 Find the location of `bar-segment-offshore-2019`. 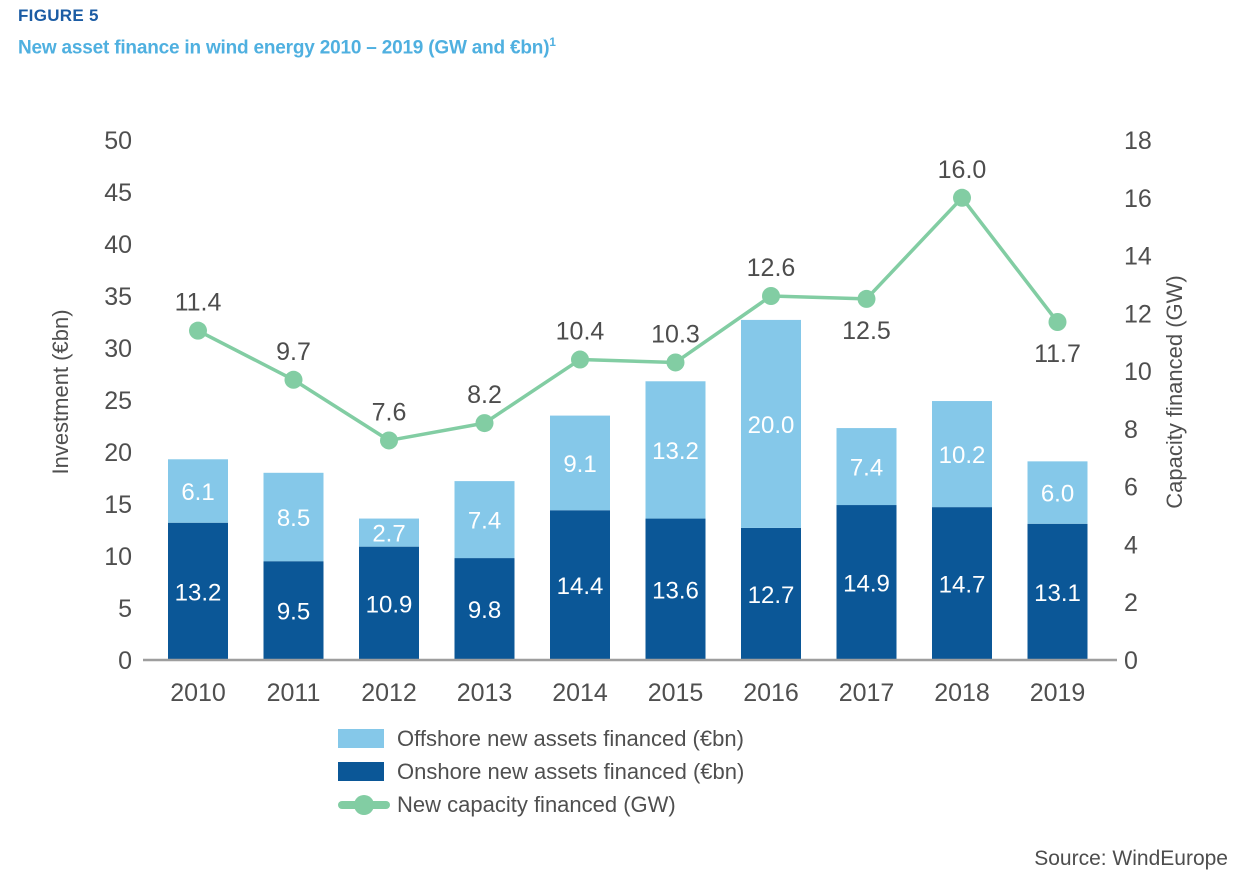

bar-segment-offshore-2019 is located at coordinates (1057, 492).